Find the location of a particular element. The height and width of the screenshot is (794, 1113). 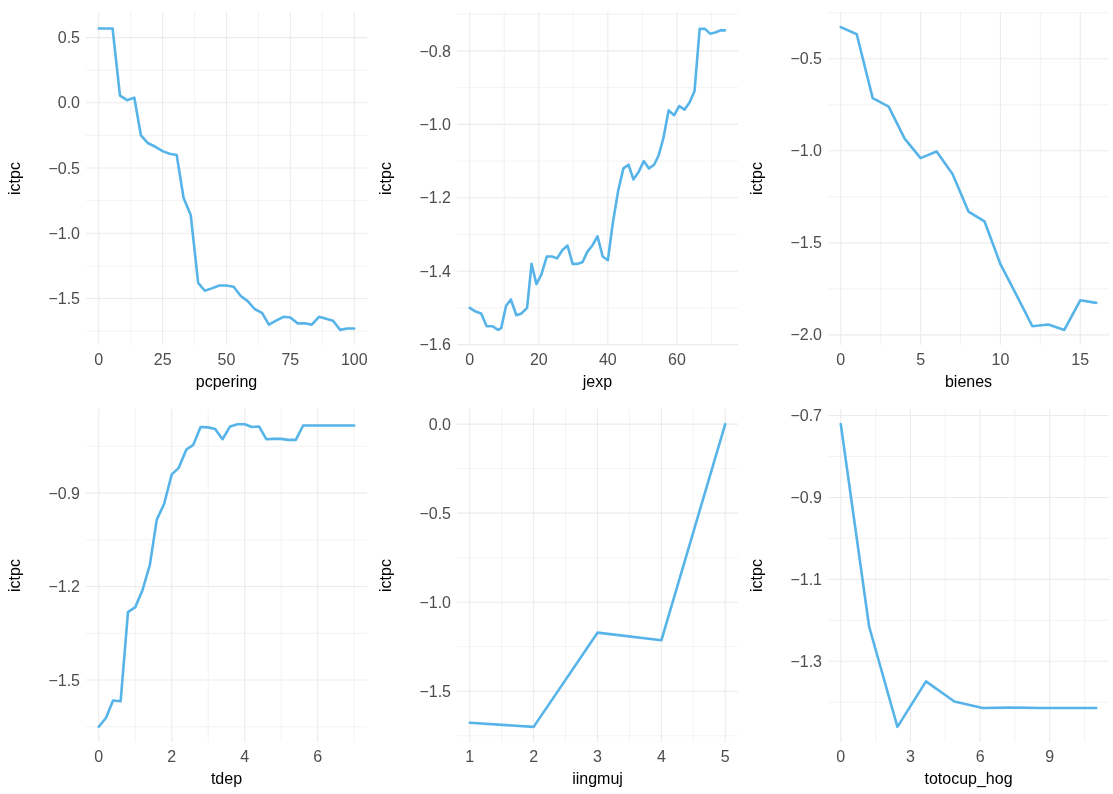

x-tick-label: 75 is located at coordinates (290, 359).